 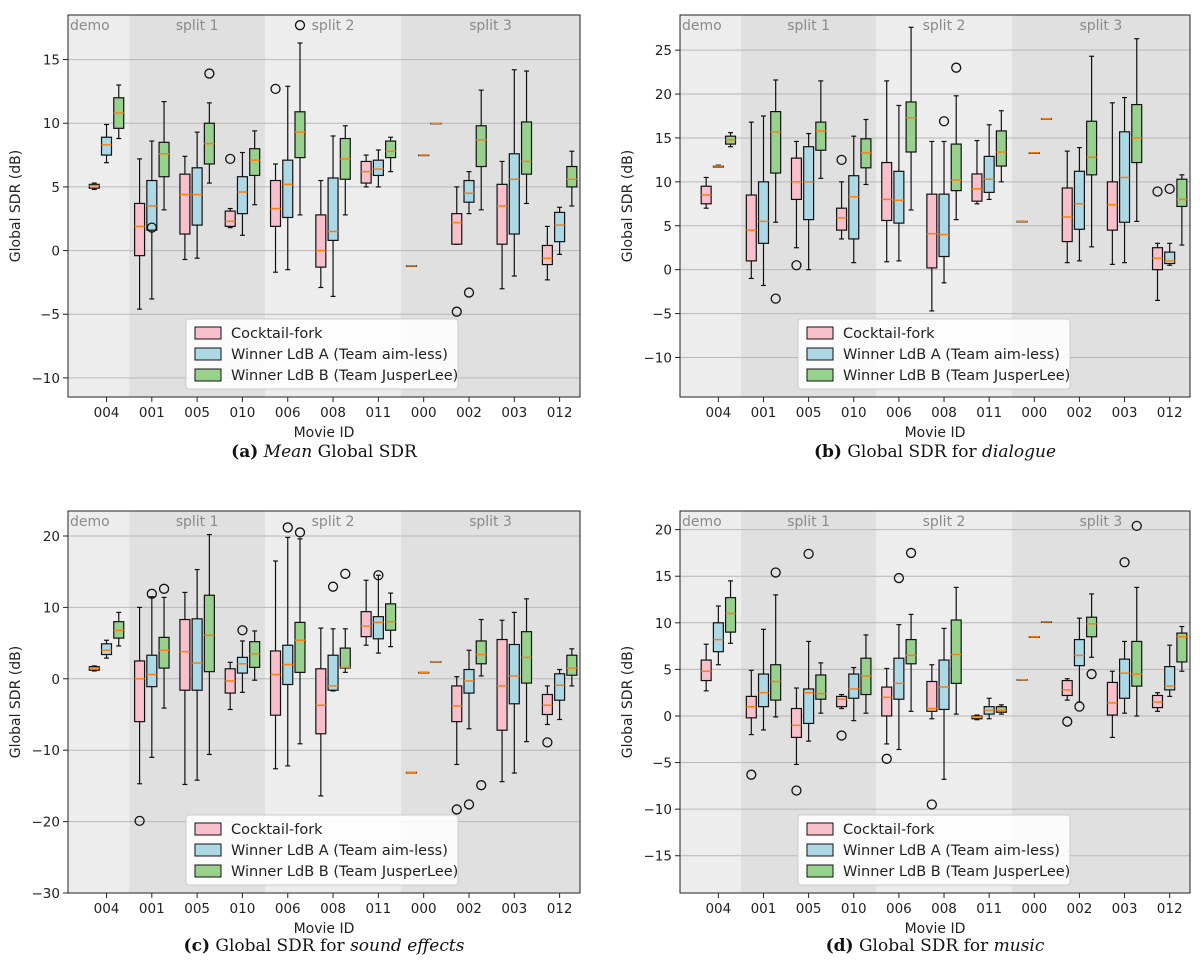 What do you see at coordinates (51, 61) in the screenshot?
I see `y-tick-label: 15` at bounding box center [51, 61].